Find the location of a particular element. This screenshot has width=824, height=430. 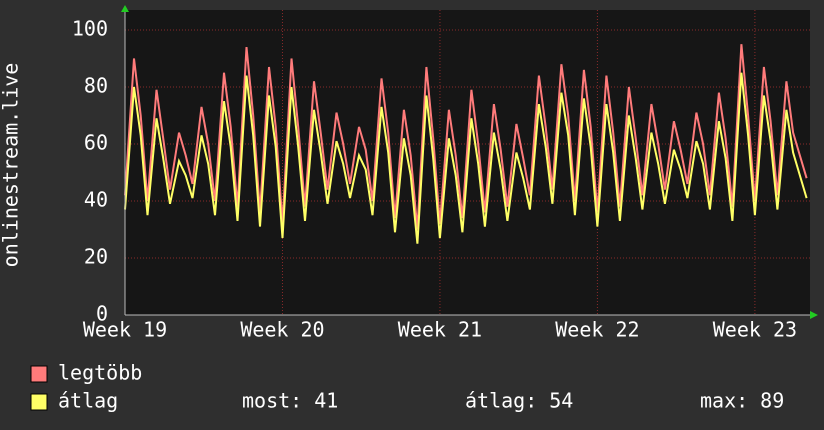

x-tick-label: Week 19 is located at coordinates (125, 330).